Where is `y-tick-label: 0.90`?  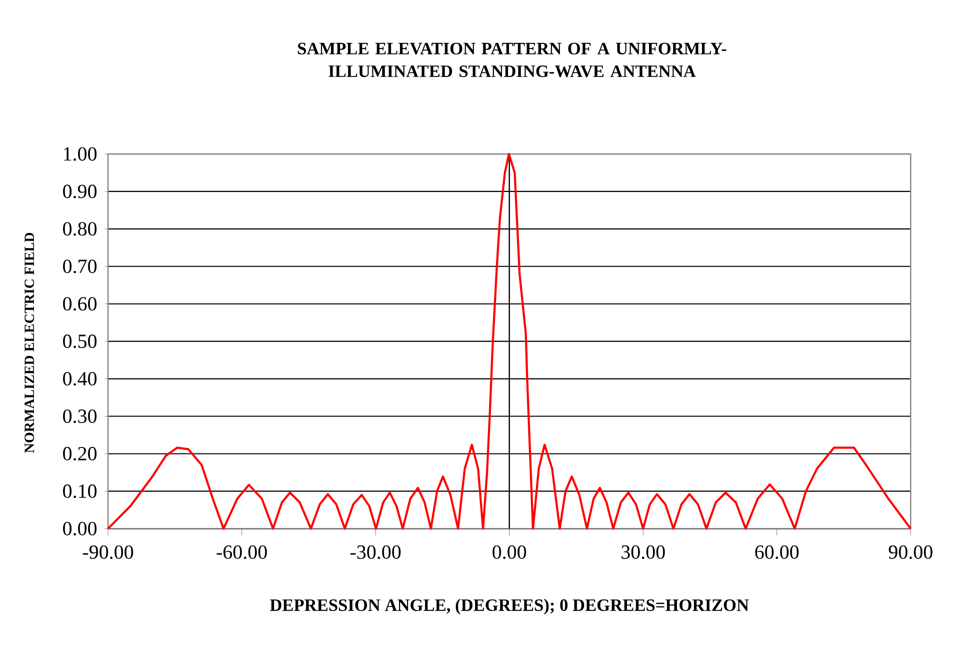
y-tick-label: 0.90 is located at coordinates (80, 191).